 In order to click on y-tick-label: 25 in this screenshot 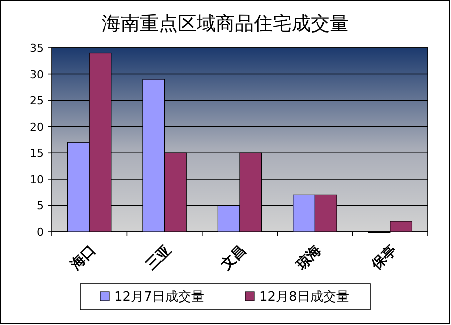, I will do `click(37, 101)`.